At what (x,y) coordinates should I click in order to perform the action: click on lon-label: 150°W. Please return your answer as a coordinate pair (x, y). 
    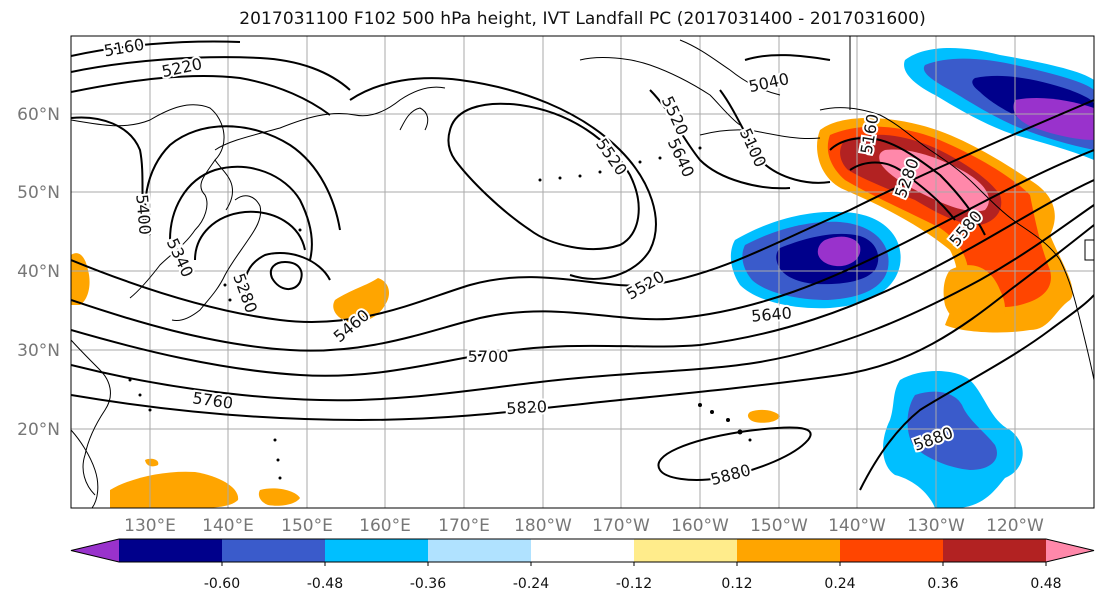
    Looking at the image, I should click on (779, 526).